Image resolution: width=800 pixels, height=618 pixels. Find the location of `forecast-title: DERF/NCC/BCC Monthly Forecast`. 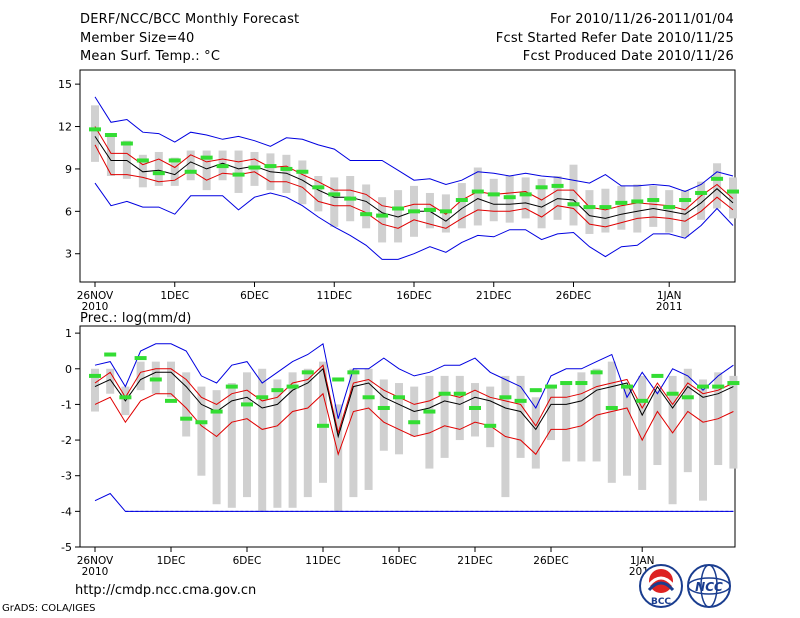

forecast-title: DERF/NCC/BCC Monthly Forecast is located at coordinates (190, 19).